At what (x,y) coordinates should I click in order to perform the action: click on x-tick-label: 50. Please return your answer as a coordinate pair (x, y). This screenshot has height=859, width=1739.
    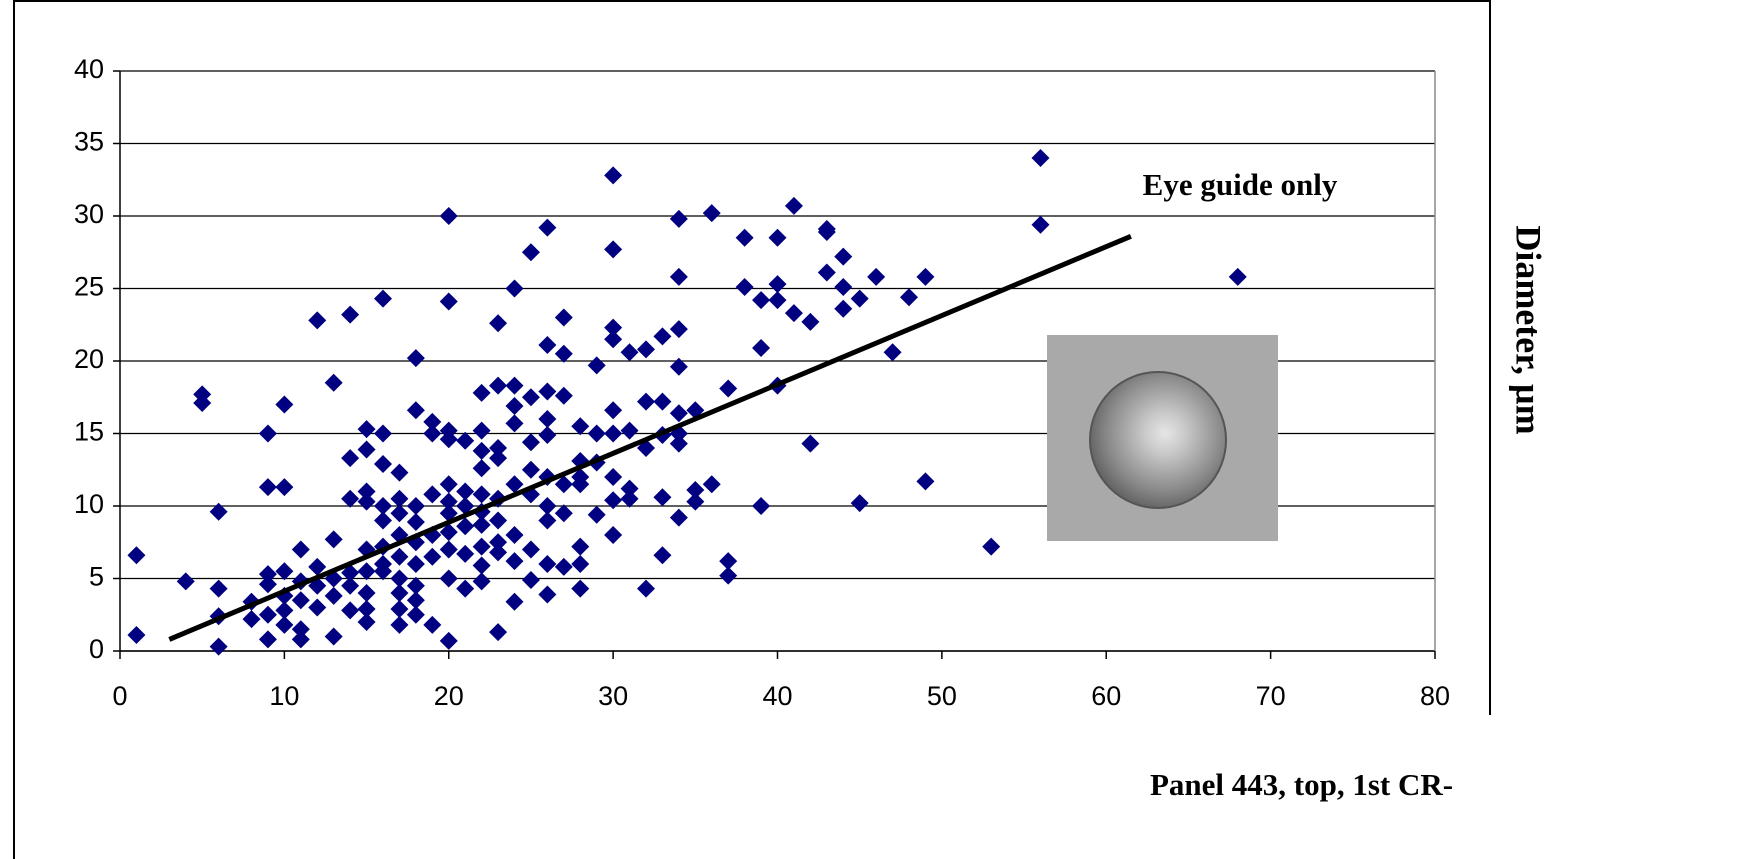
    Looking at the image, I should click on (942, 696).